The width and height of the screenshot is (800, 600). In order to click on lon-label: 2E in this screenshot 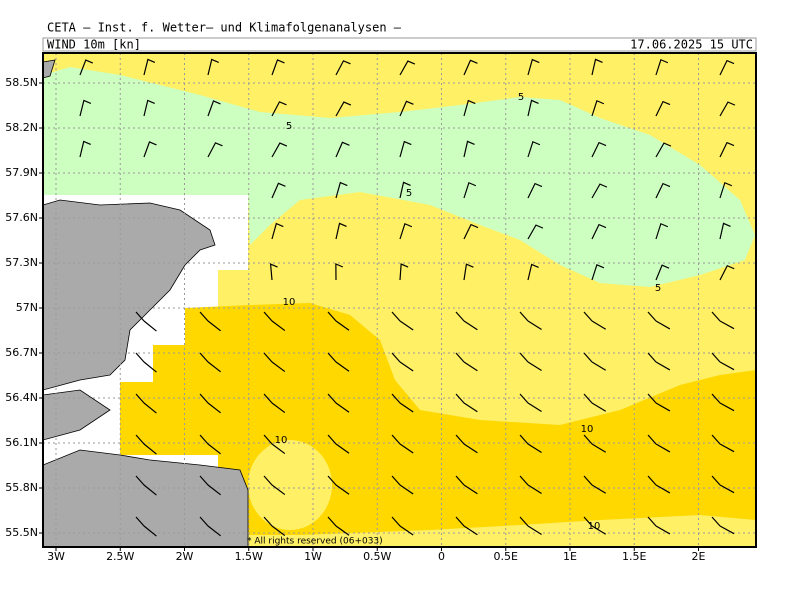, I will do `click(699, 556)`.